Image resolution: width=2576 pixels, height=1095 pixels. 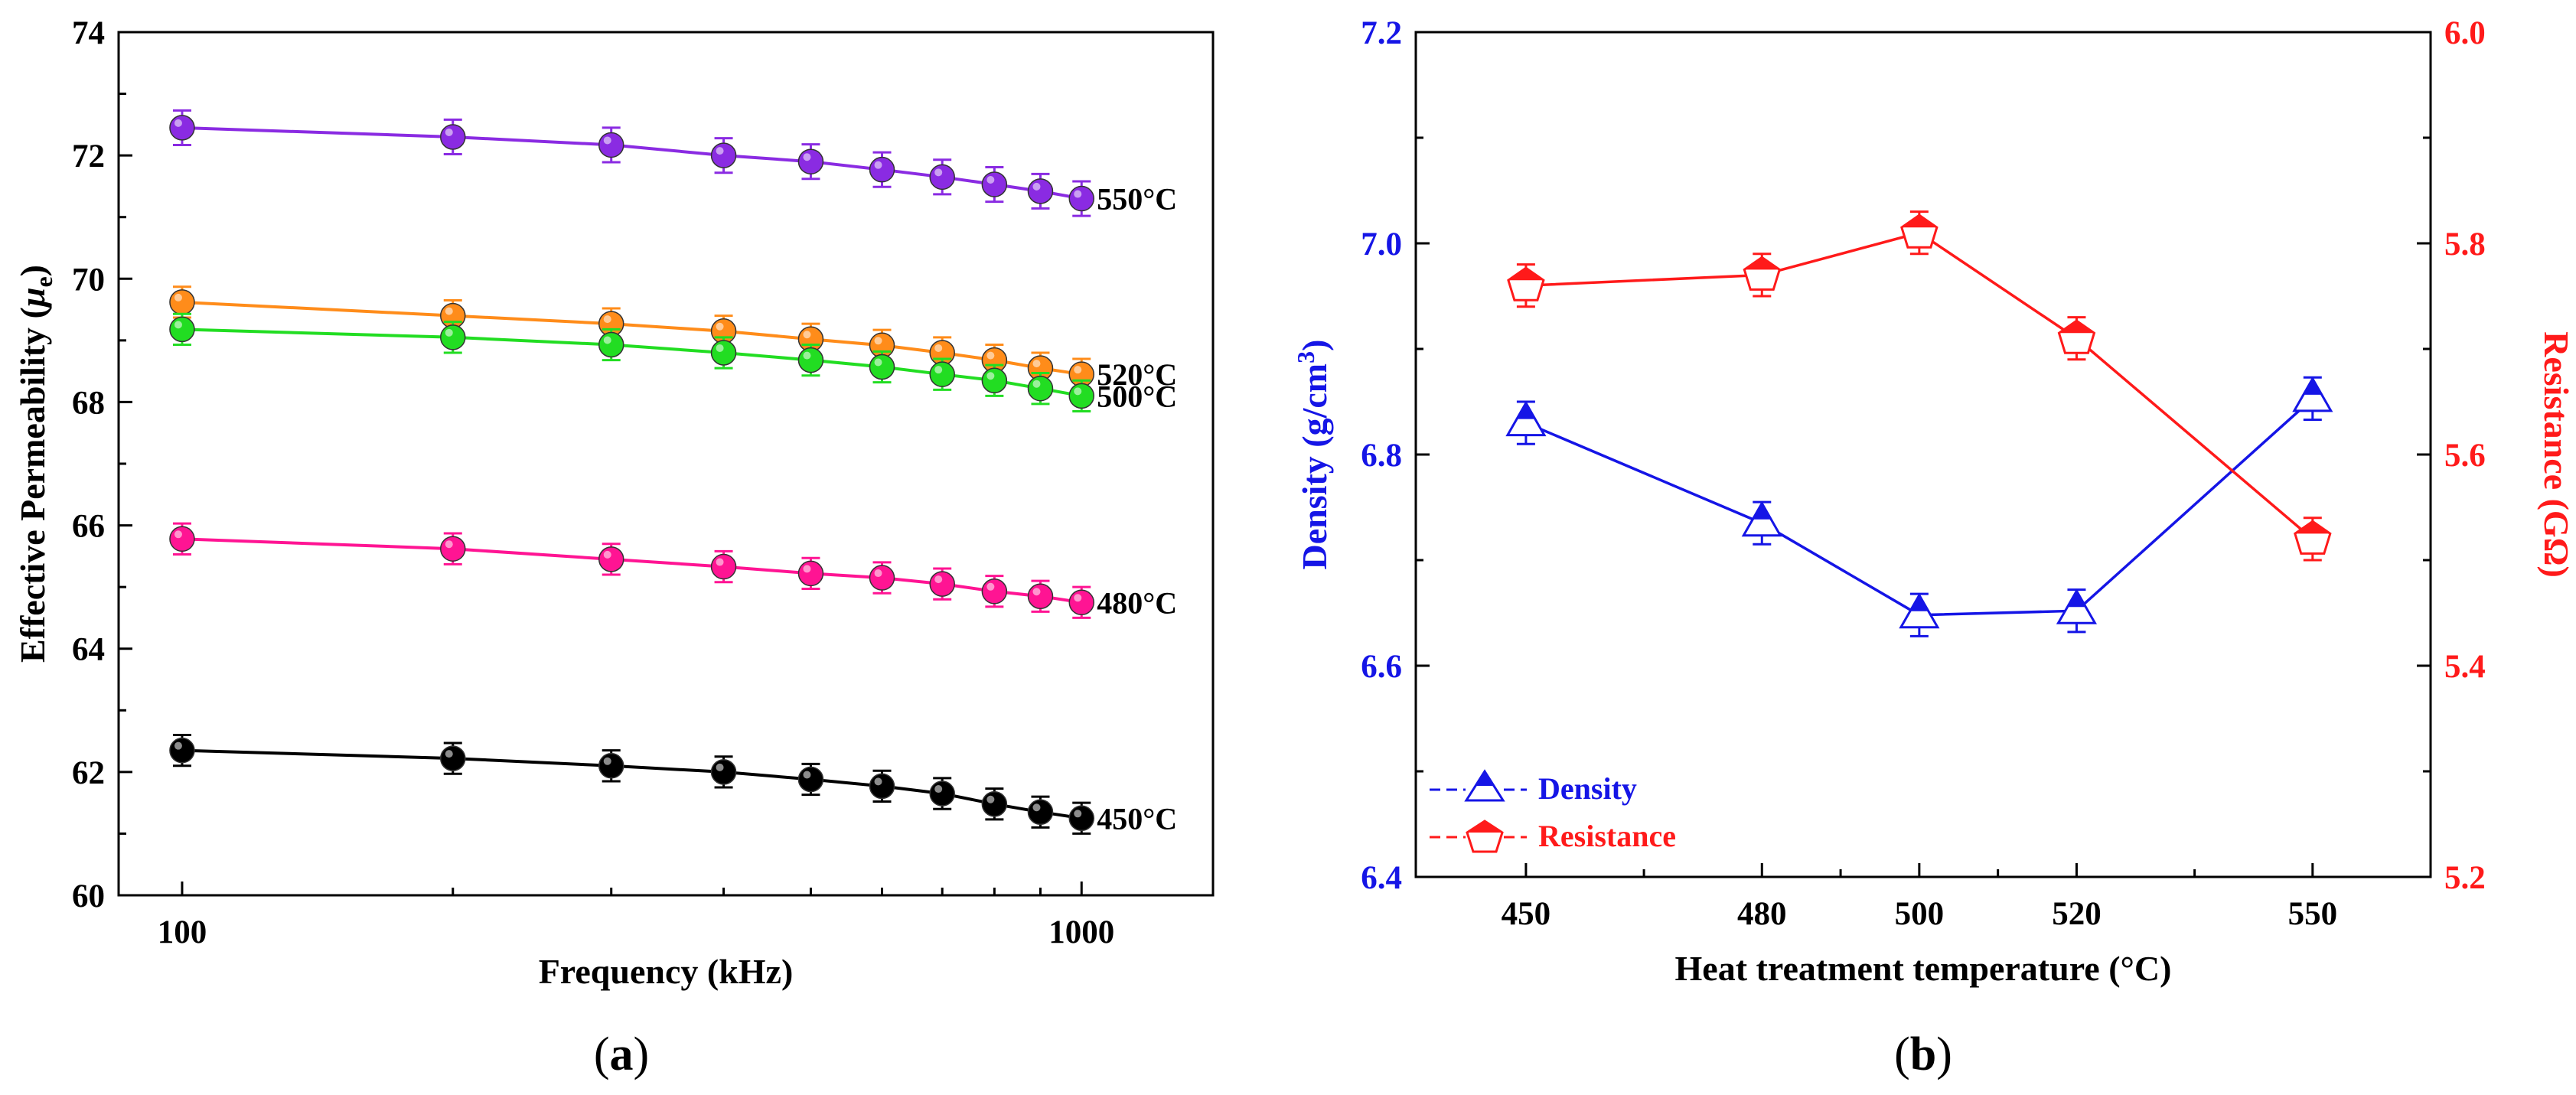 I want to click on legend-density-label: Density, so click(x=1587, y=788).